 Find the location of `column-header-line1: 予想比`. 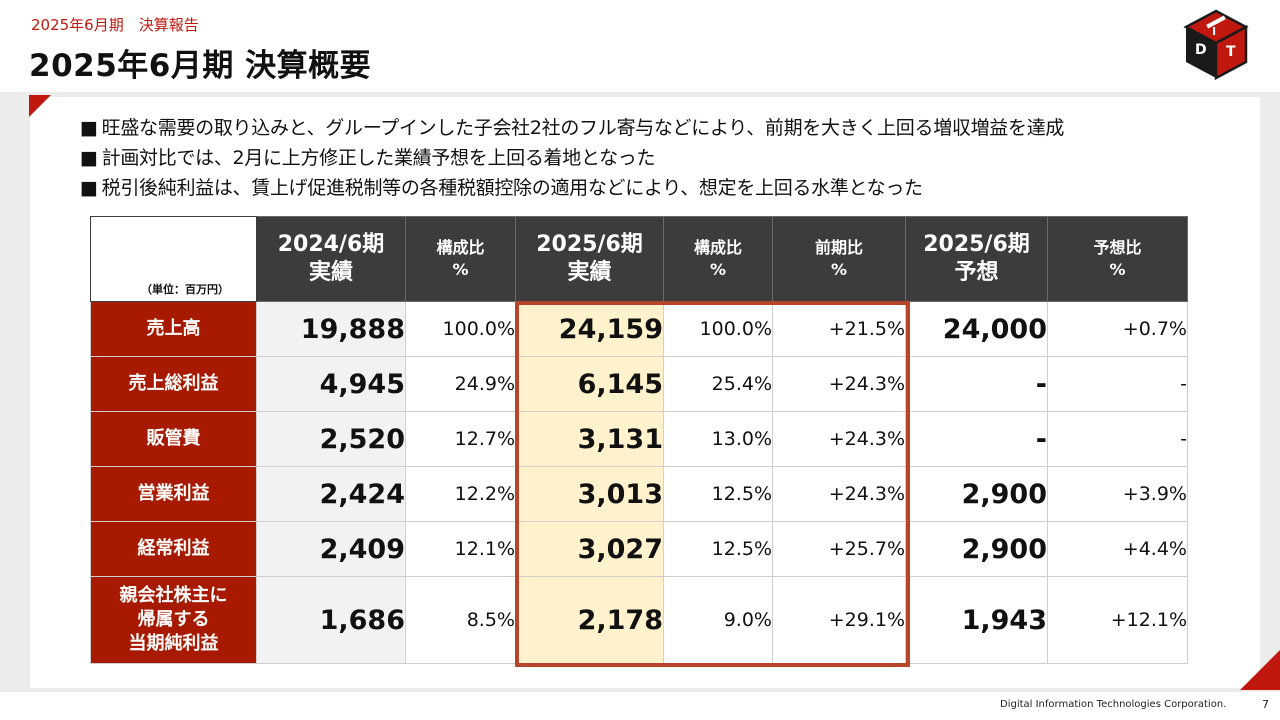

column-header-line1: 予想比 is located at coordinates (1117, 247).